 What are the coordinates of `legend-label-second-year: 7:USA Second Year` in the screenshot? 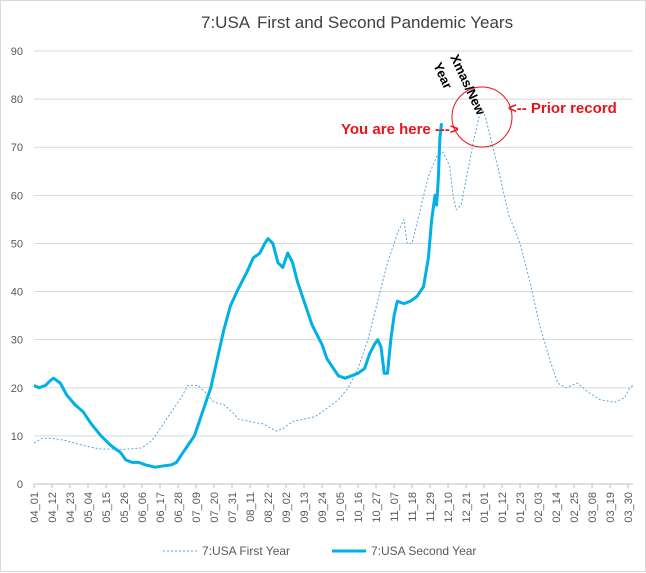 It's located at (423, 551).